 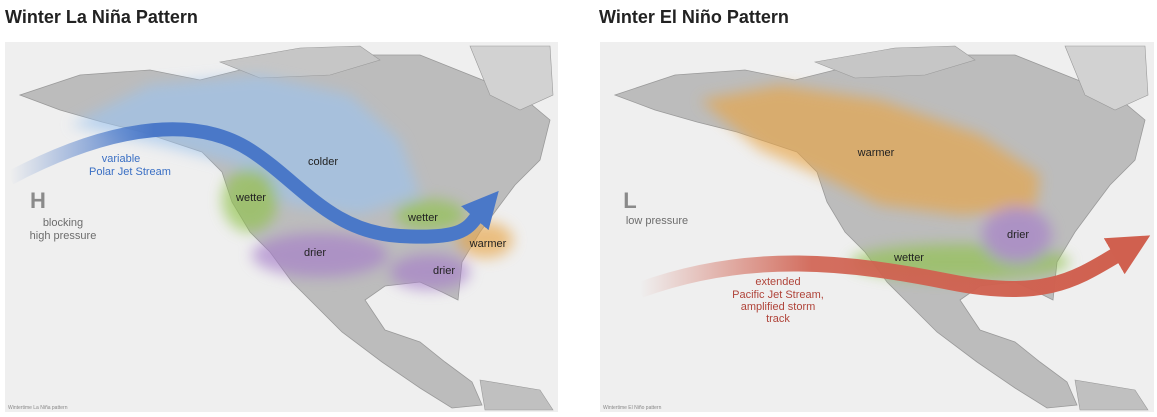 What do you see at coordinates (38, 408) in the screenshot?
I see `credit: Wintertime La Niña pattern` at bounding box center [38, 408].